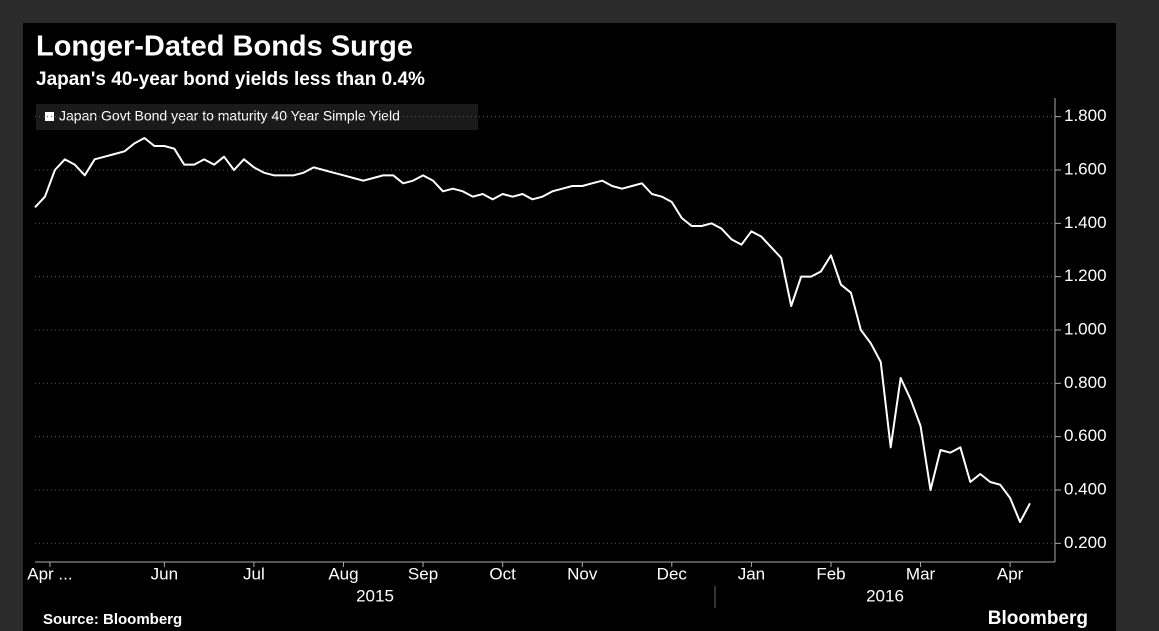  I want to click on y-tick-label: 0.600, so click(1085, 435).